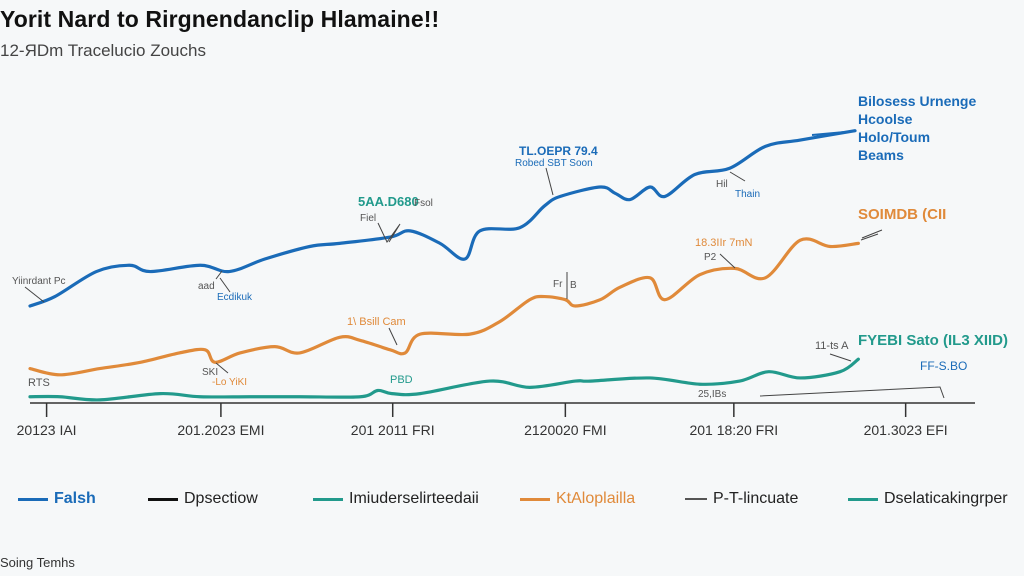  What do you see at coordinates (885, 119) in the screenshot?
I see `series-end-label: Hcoolse` at bounding box center [885, 119].